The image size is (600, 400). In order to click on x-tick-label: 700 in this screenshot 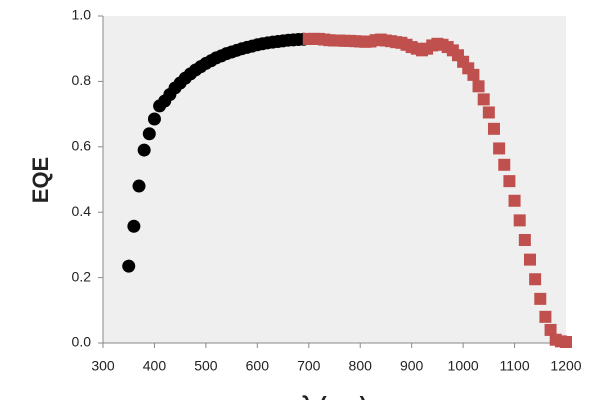, I will do `click(309, 366)`.